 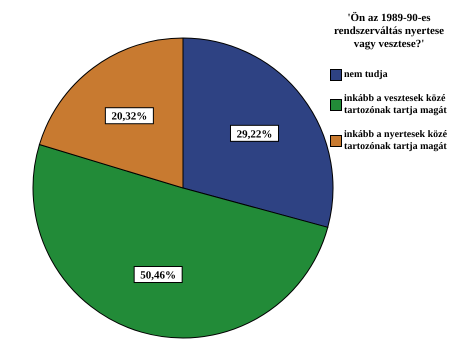 I want to click on legend-label: inkább a vesztesek közé tartozónak tartja magát, so click(x=396, y=105).